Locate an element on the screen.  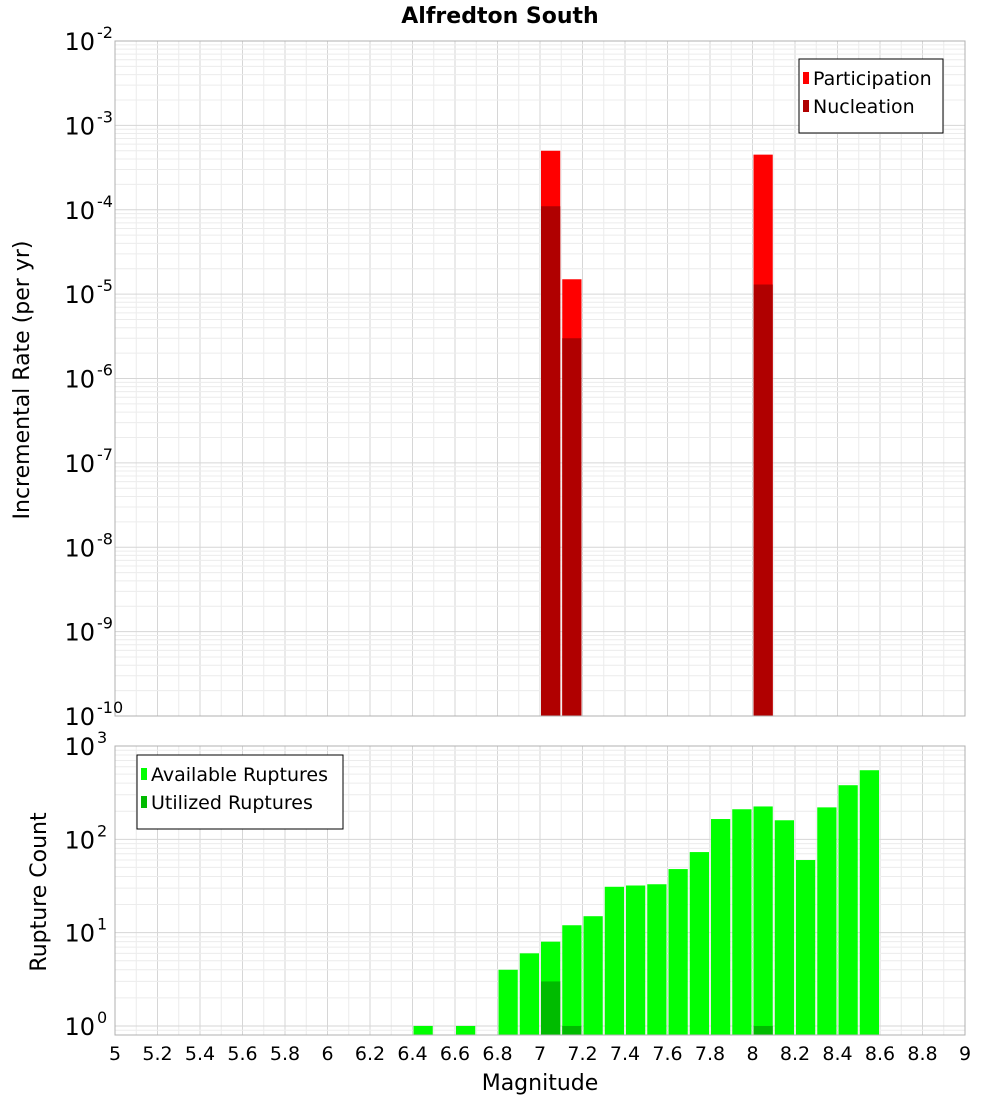
x-tick-label: 7 is located at coordinates (540, 1054).